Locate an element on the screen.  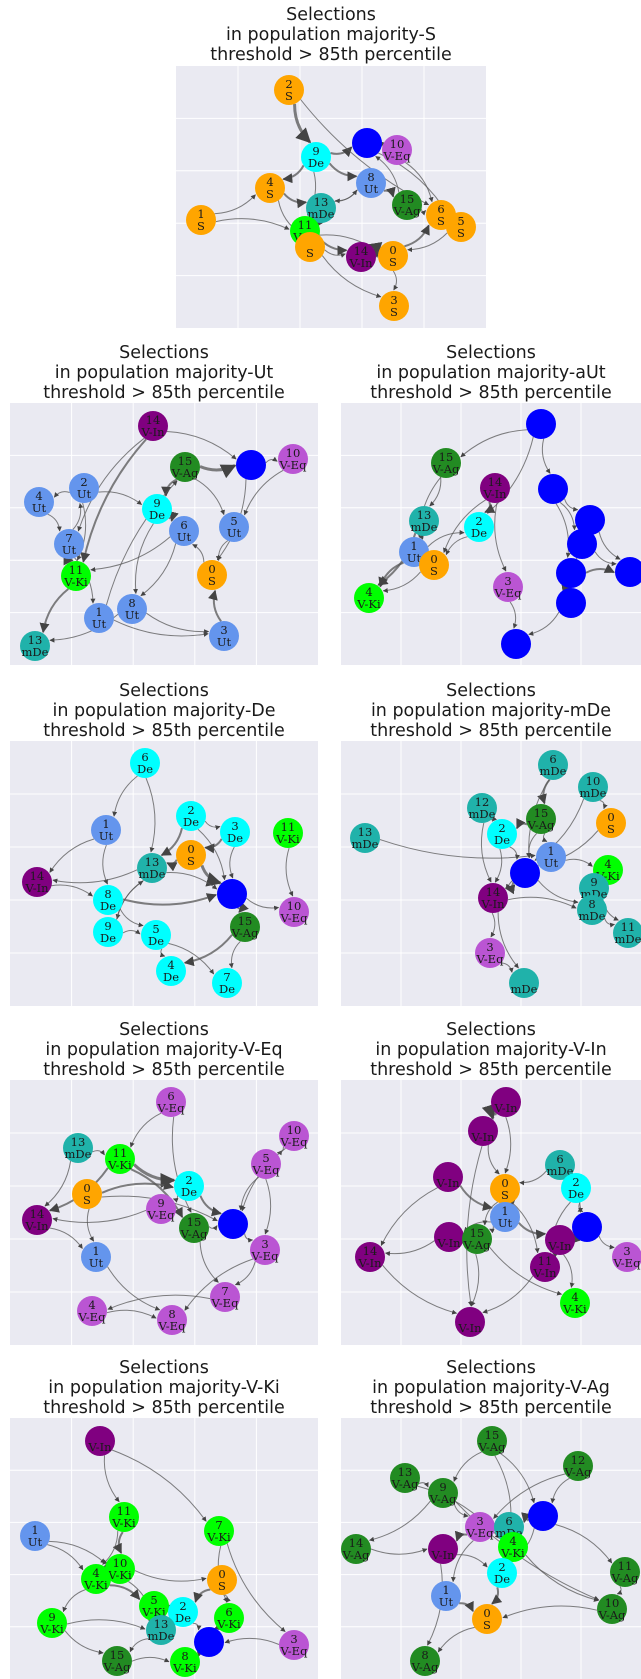
graph-node: 2De is located at coordinates (502, 1573).